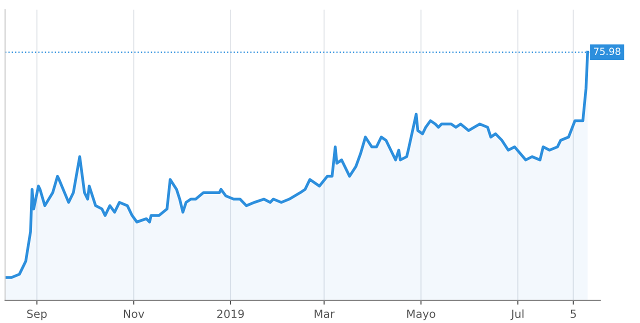 The height and width of the screenshot is (323, 640). Describe the element at coordinates (37, 315) in the screenshot. I see `x-tick-label: Sep` at that location.